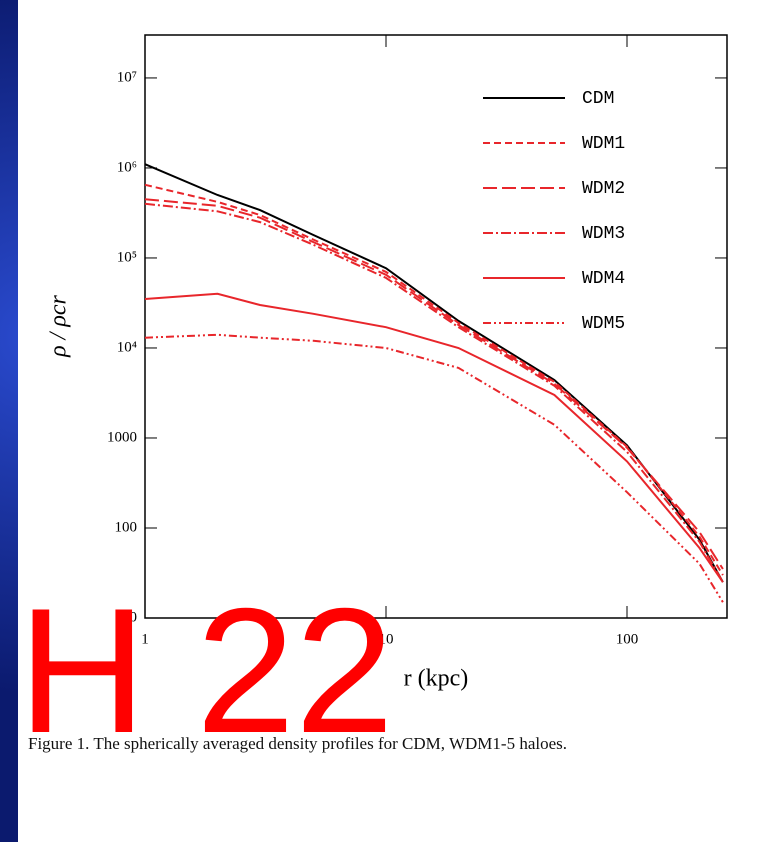  Describe the element at coordinates (127, 77) in the screenshot. I see `y-tick-label: 10⁷` at that location.